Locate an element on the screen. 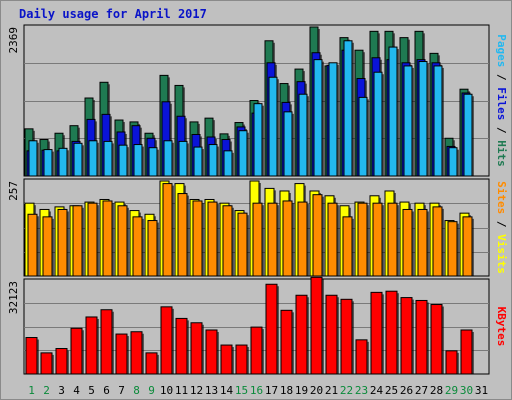 This screenshot has height=400, width=512. day-label: 17 is located at coordinates (271, 390).